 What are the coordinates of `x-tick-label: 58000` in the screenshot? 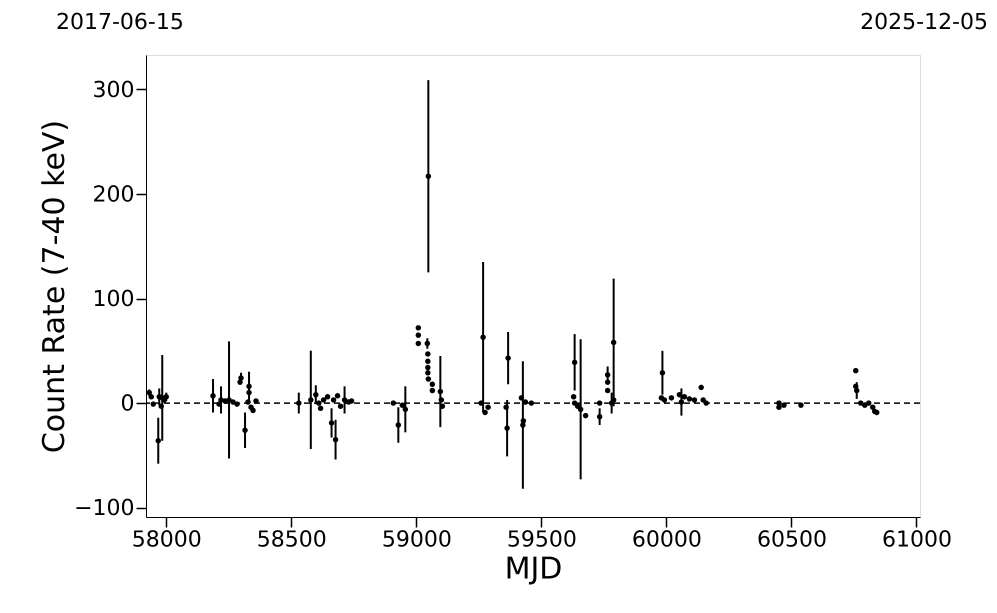 It's located at (167, 540).